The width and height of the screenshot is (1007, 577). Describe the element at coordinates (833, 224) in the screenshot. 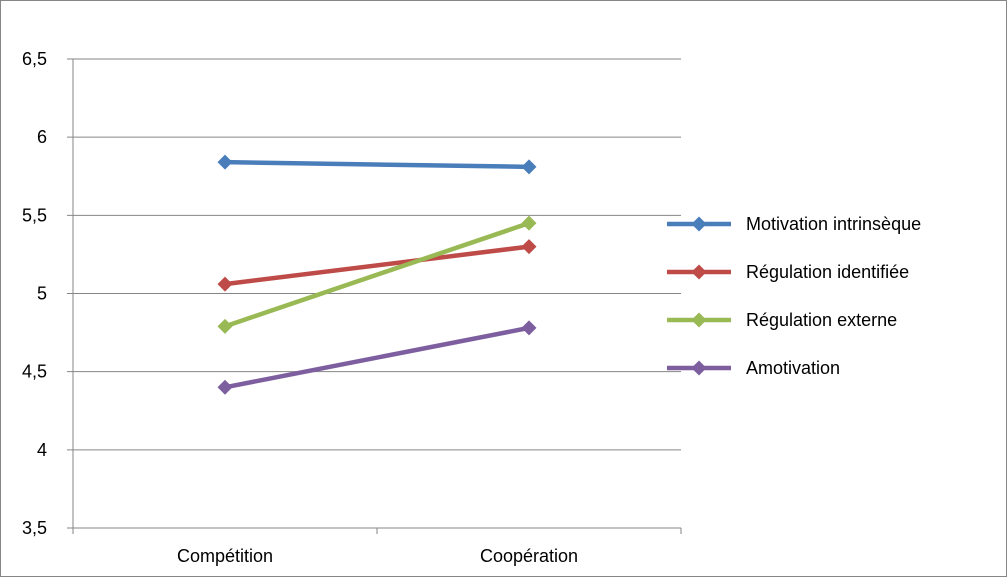

I see `legend-label: Motivation intrinsèque` at that location.